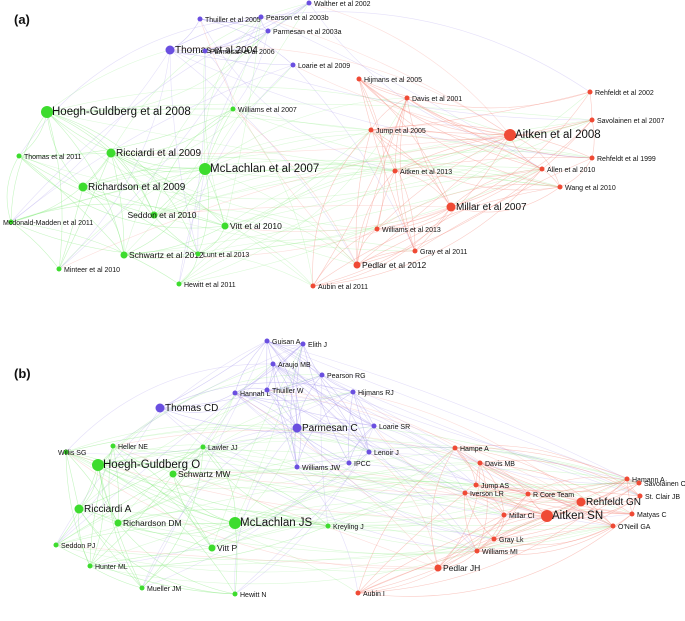  I want to click on node-label-wang2010: Wang et al 2010, so click(590, 188).